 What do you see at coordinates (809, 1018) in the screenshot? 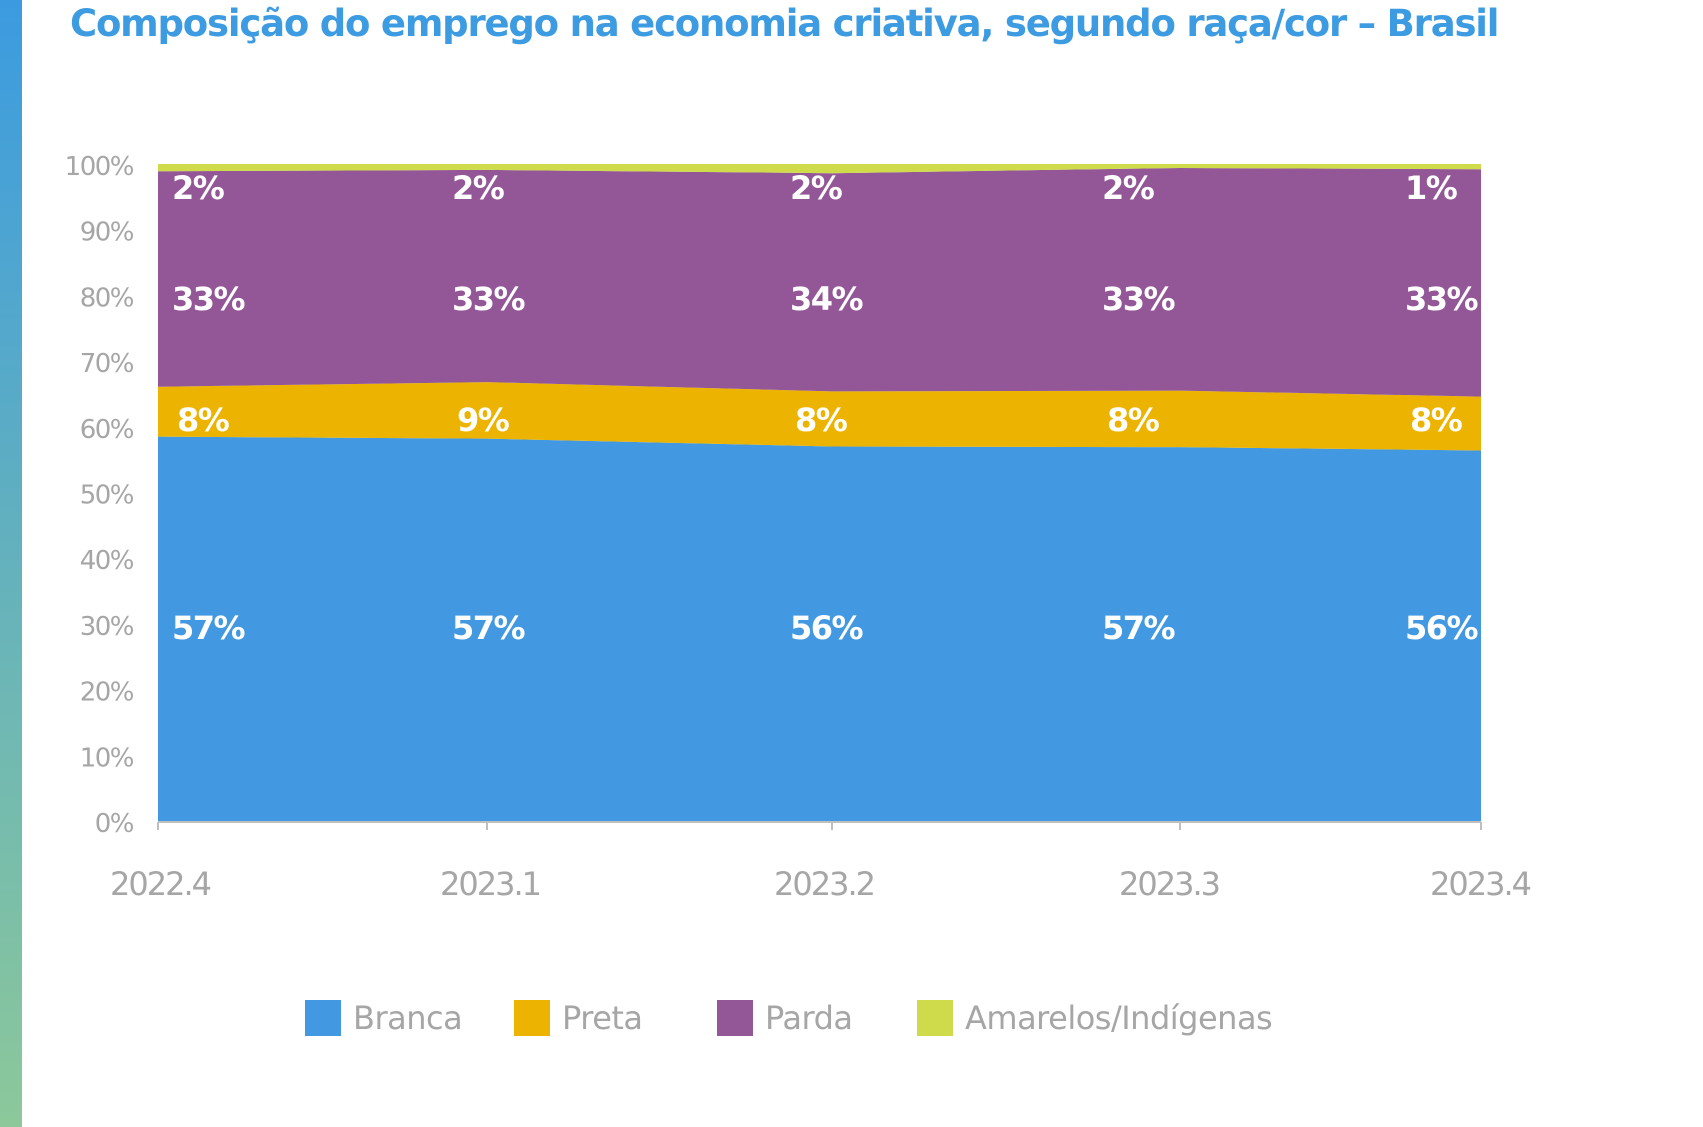
I see `legend-label: Parda` at bounding box center [809, 1018].